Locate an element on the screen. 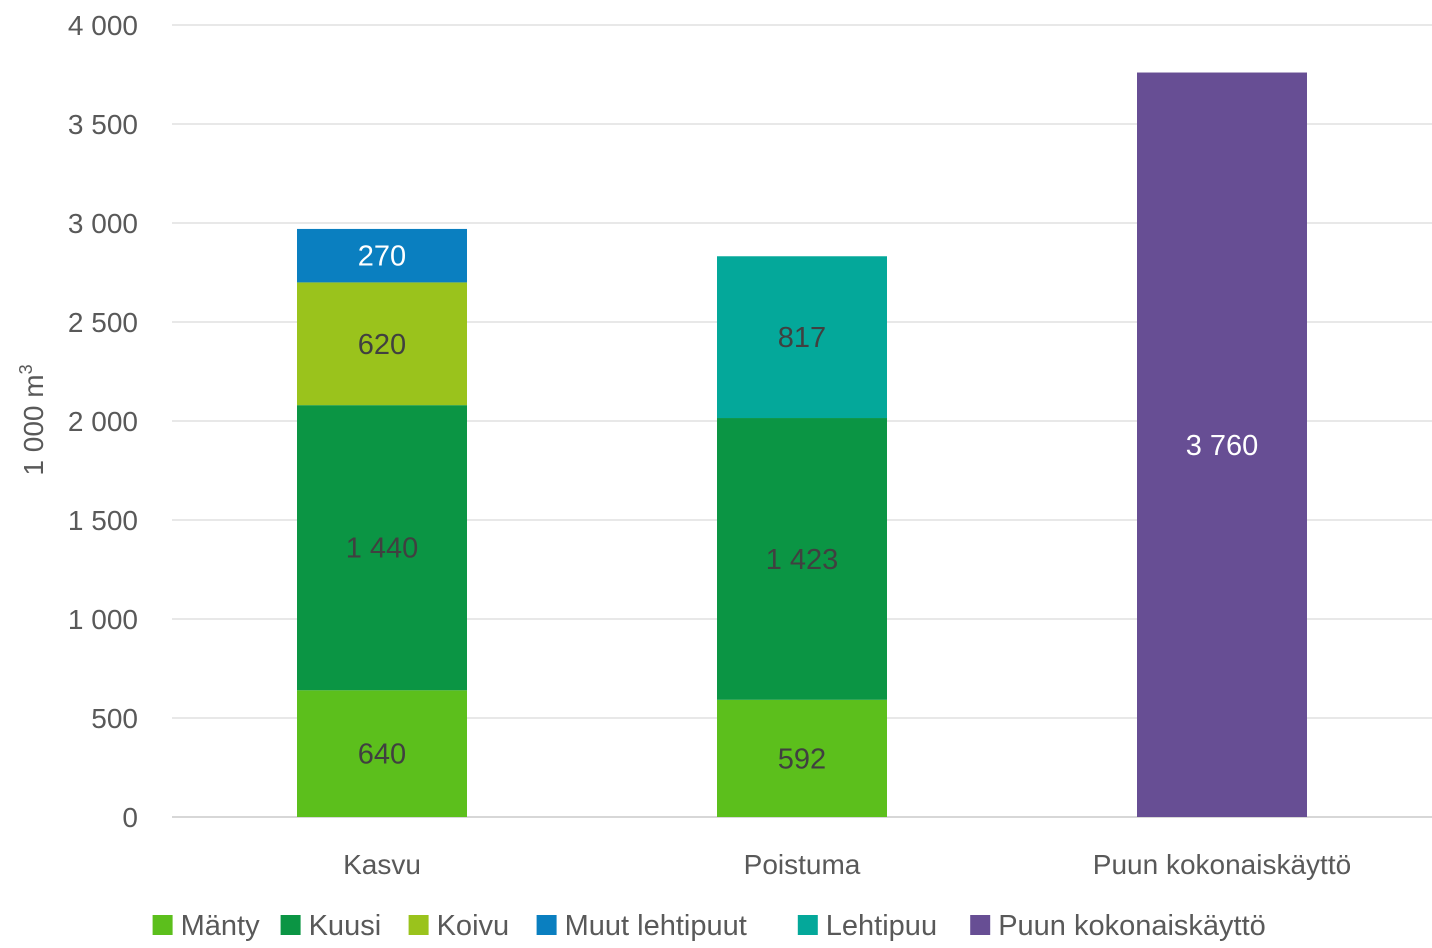  data-label: 592 is located at coordinates (802, 759).